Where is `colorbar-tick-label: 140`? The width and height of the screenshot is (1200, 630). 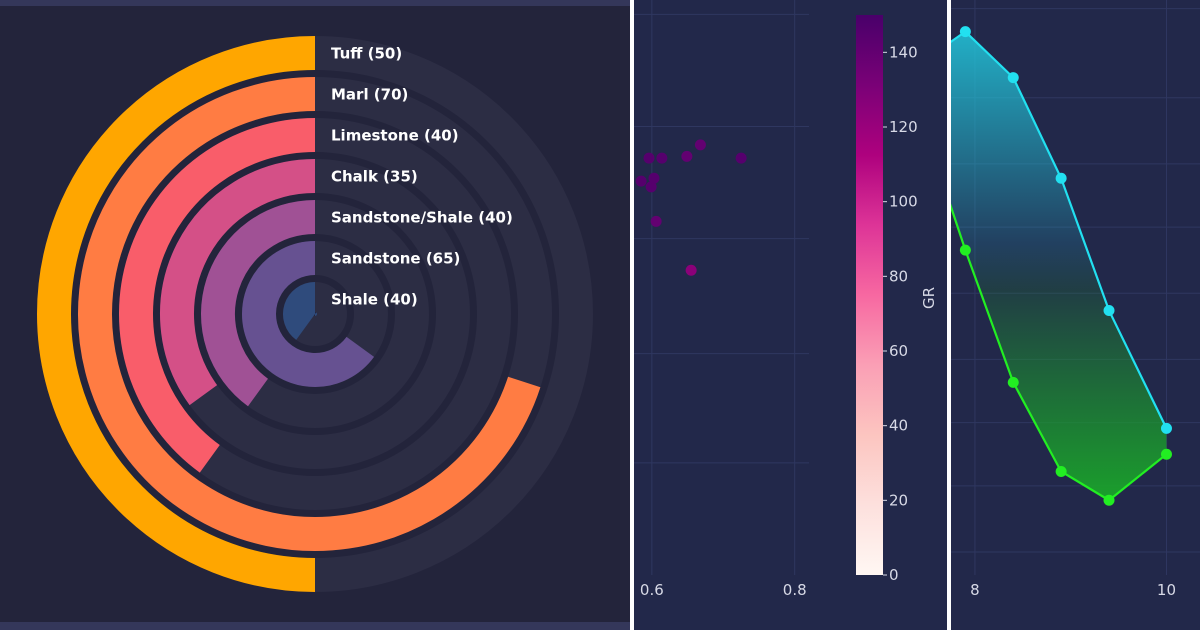 colorbar-tick-label: 140 is located at coordinates (903, 52).